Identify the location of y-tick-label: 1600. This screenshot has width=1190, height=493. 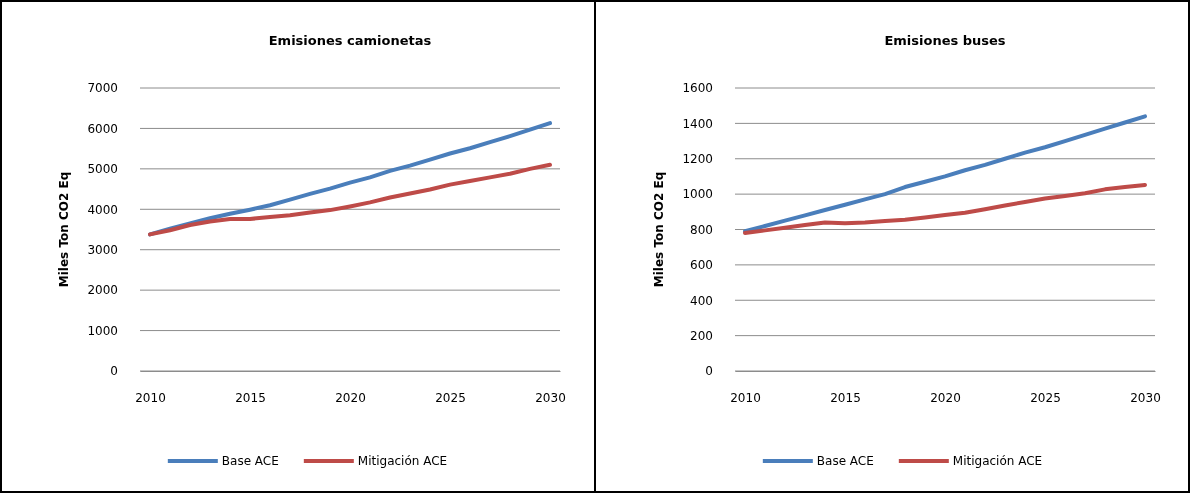
(697, 88).